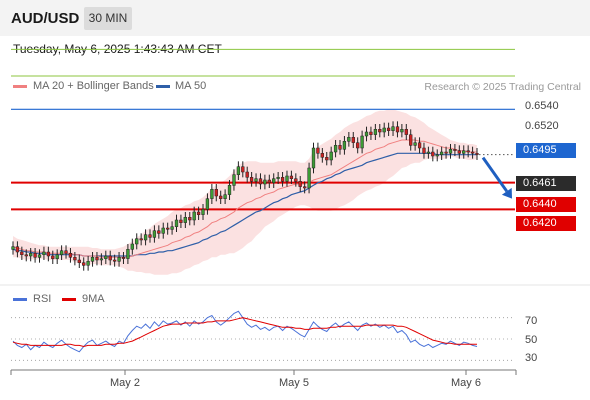 Image resolution: width=590 pixels, height=400 pixels. What do you see at coordinates (531, 358) in the screenshot?
I see `rsi-tick-30: 30` at bounding box center [531, 358].